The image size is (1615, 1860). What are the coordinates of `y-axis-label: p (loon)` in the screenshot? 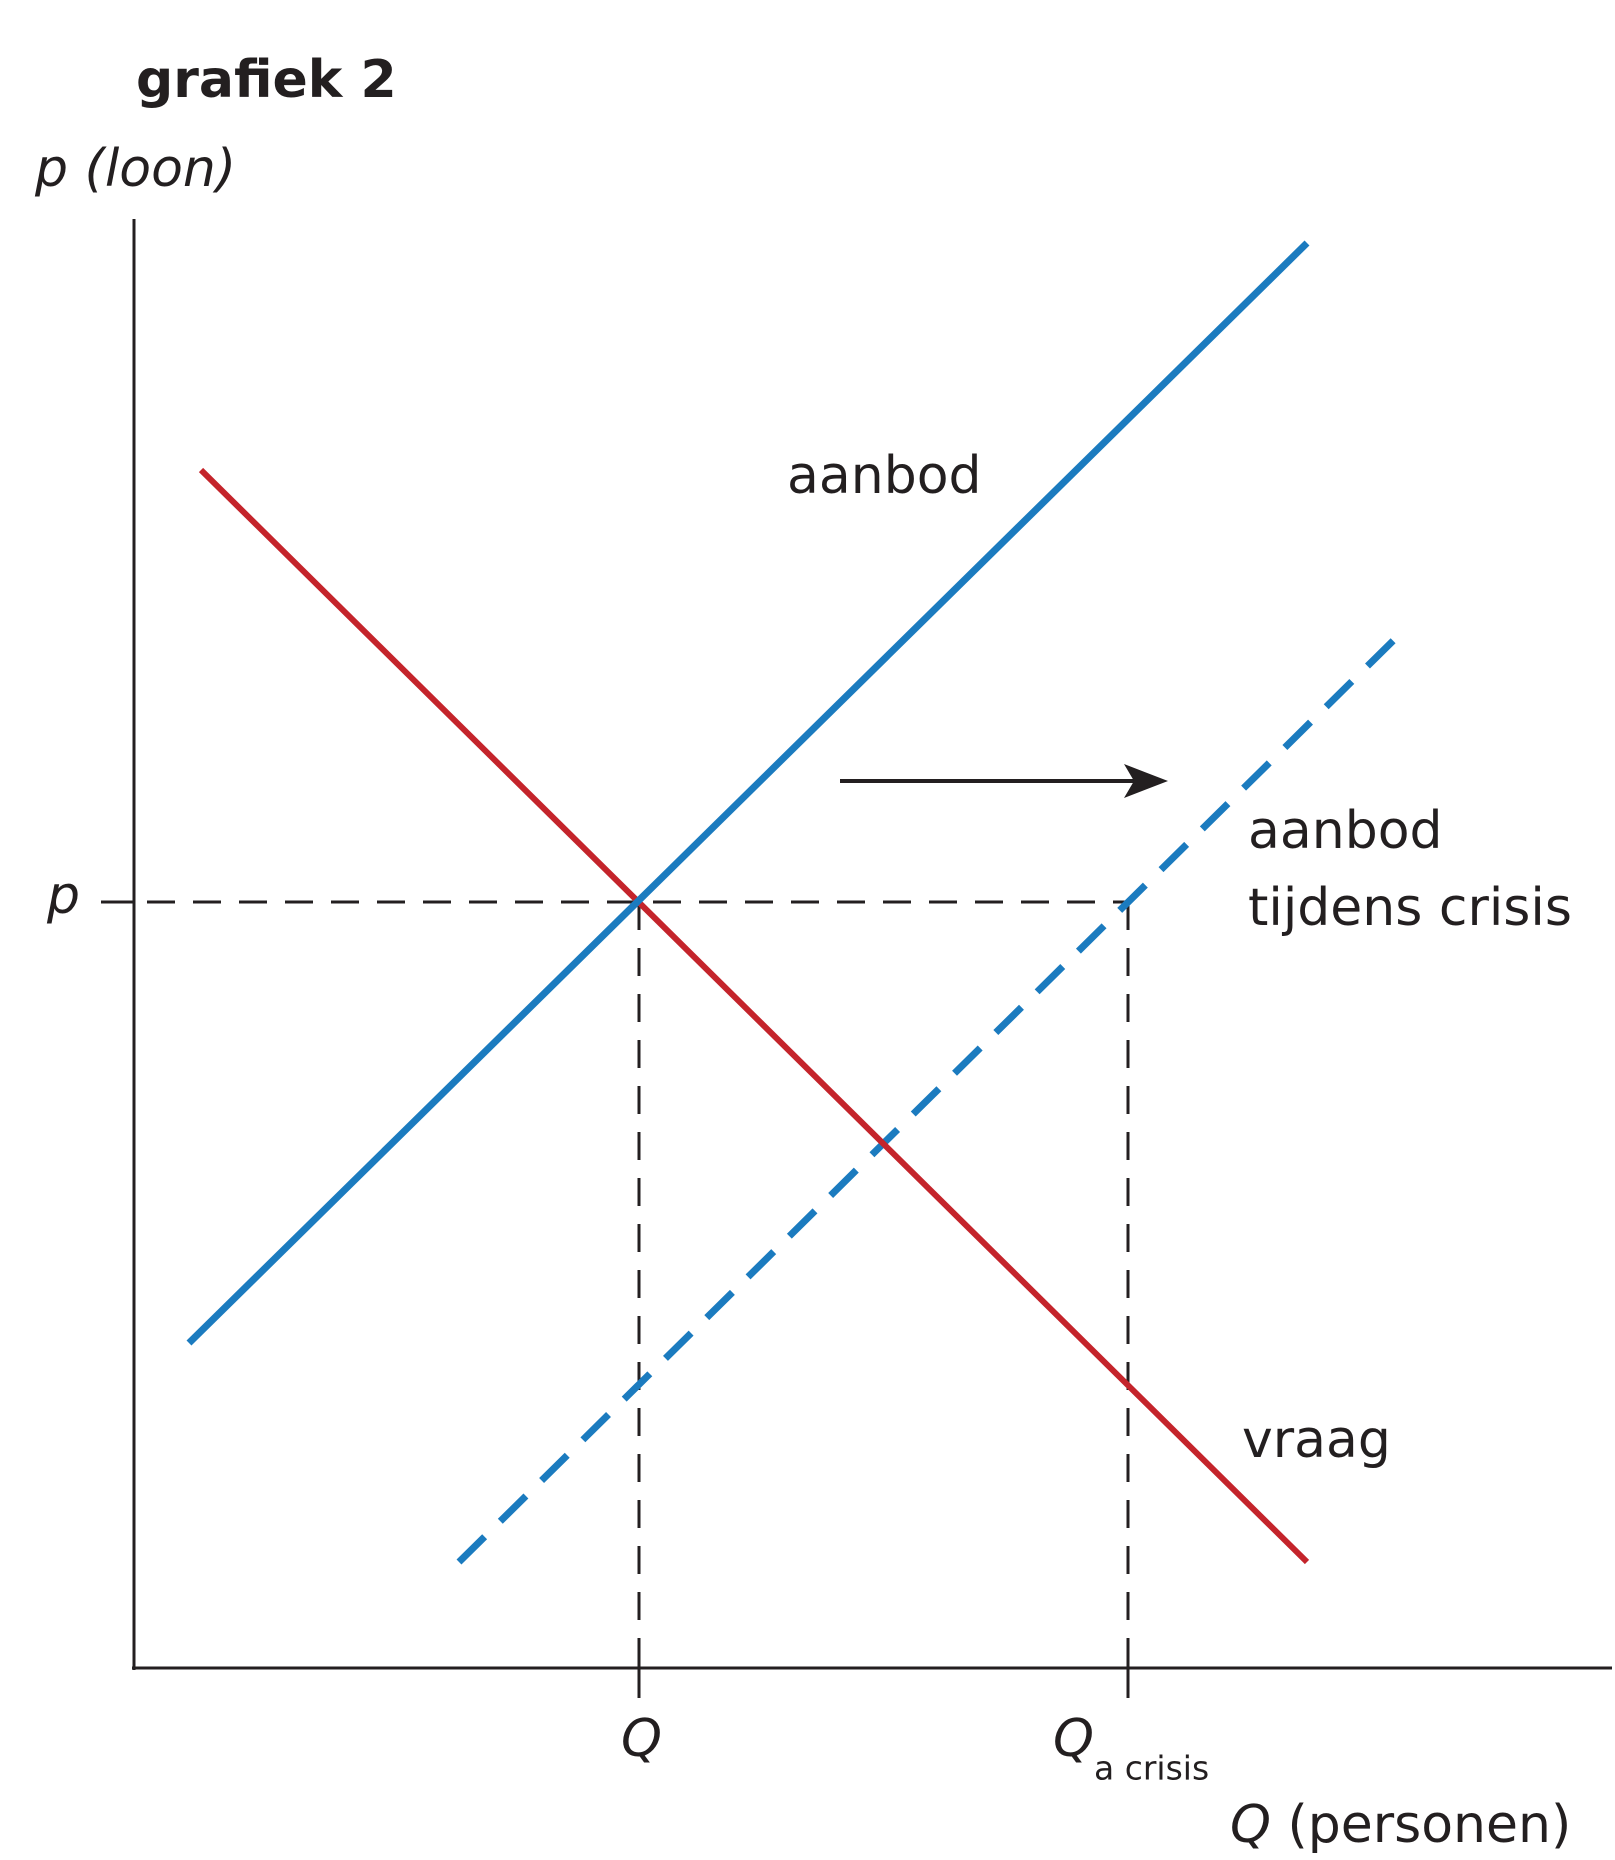 It's located at (135, 169).